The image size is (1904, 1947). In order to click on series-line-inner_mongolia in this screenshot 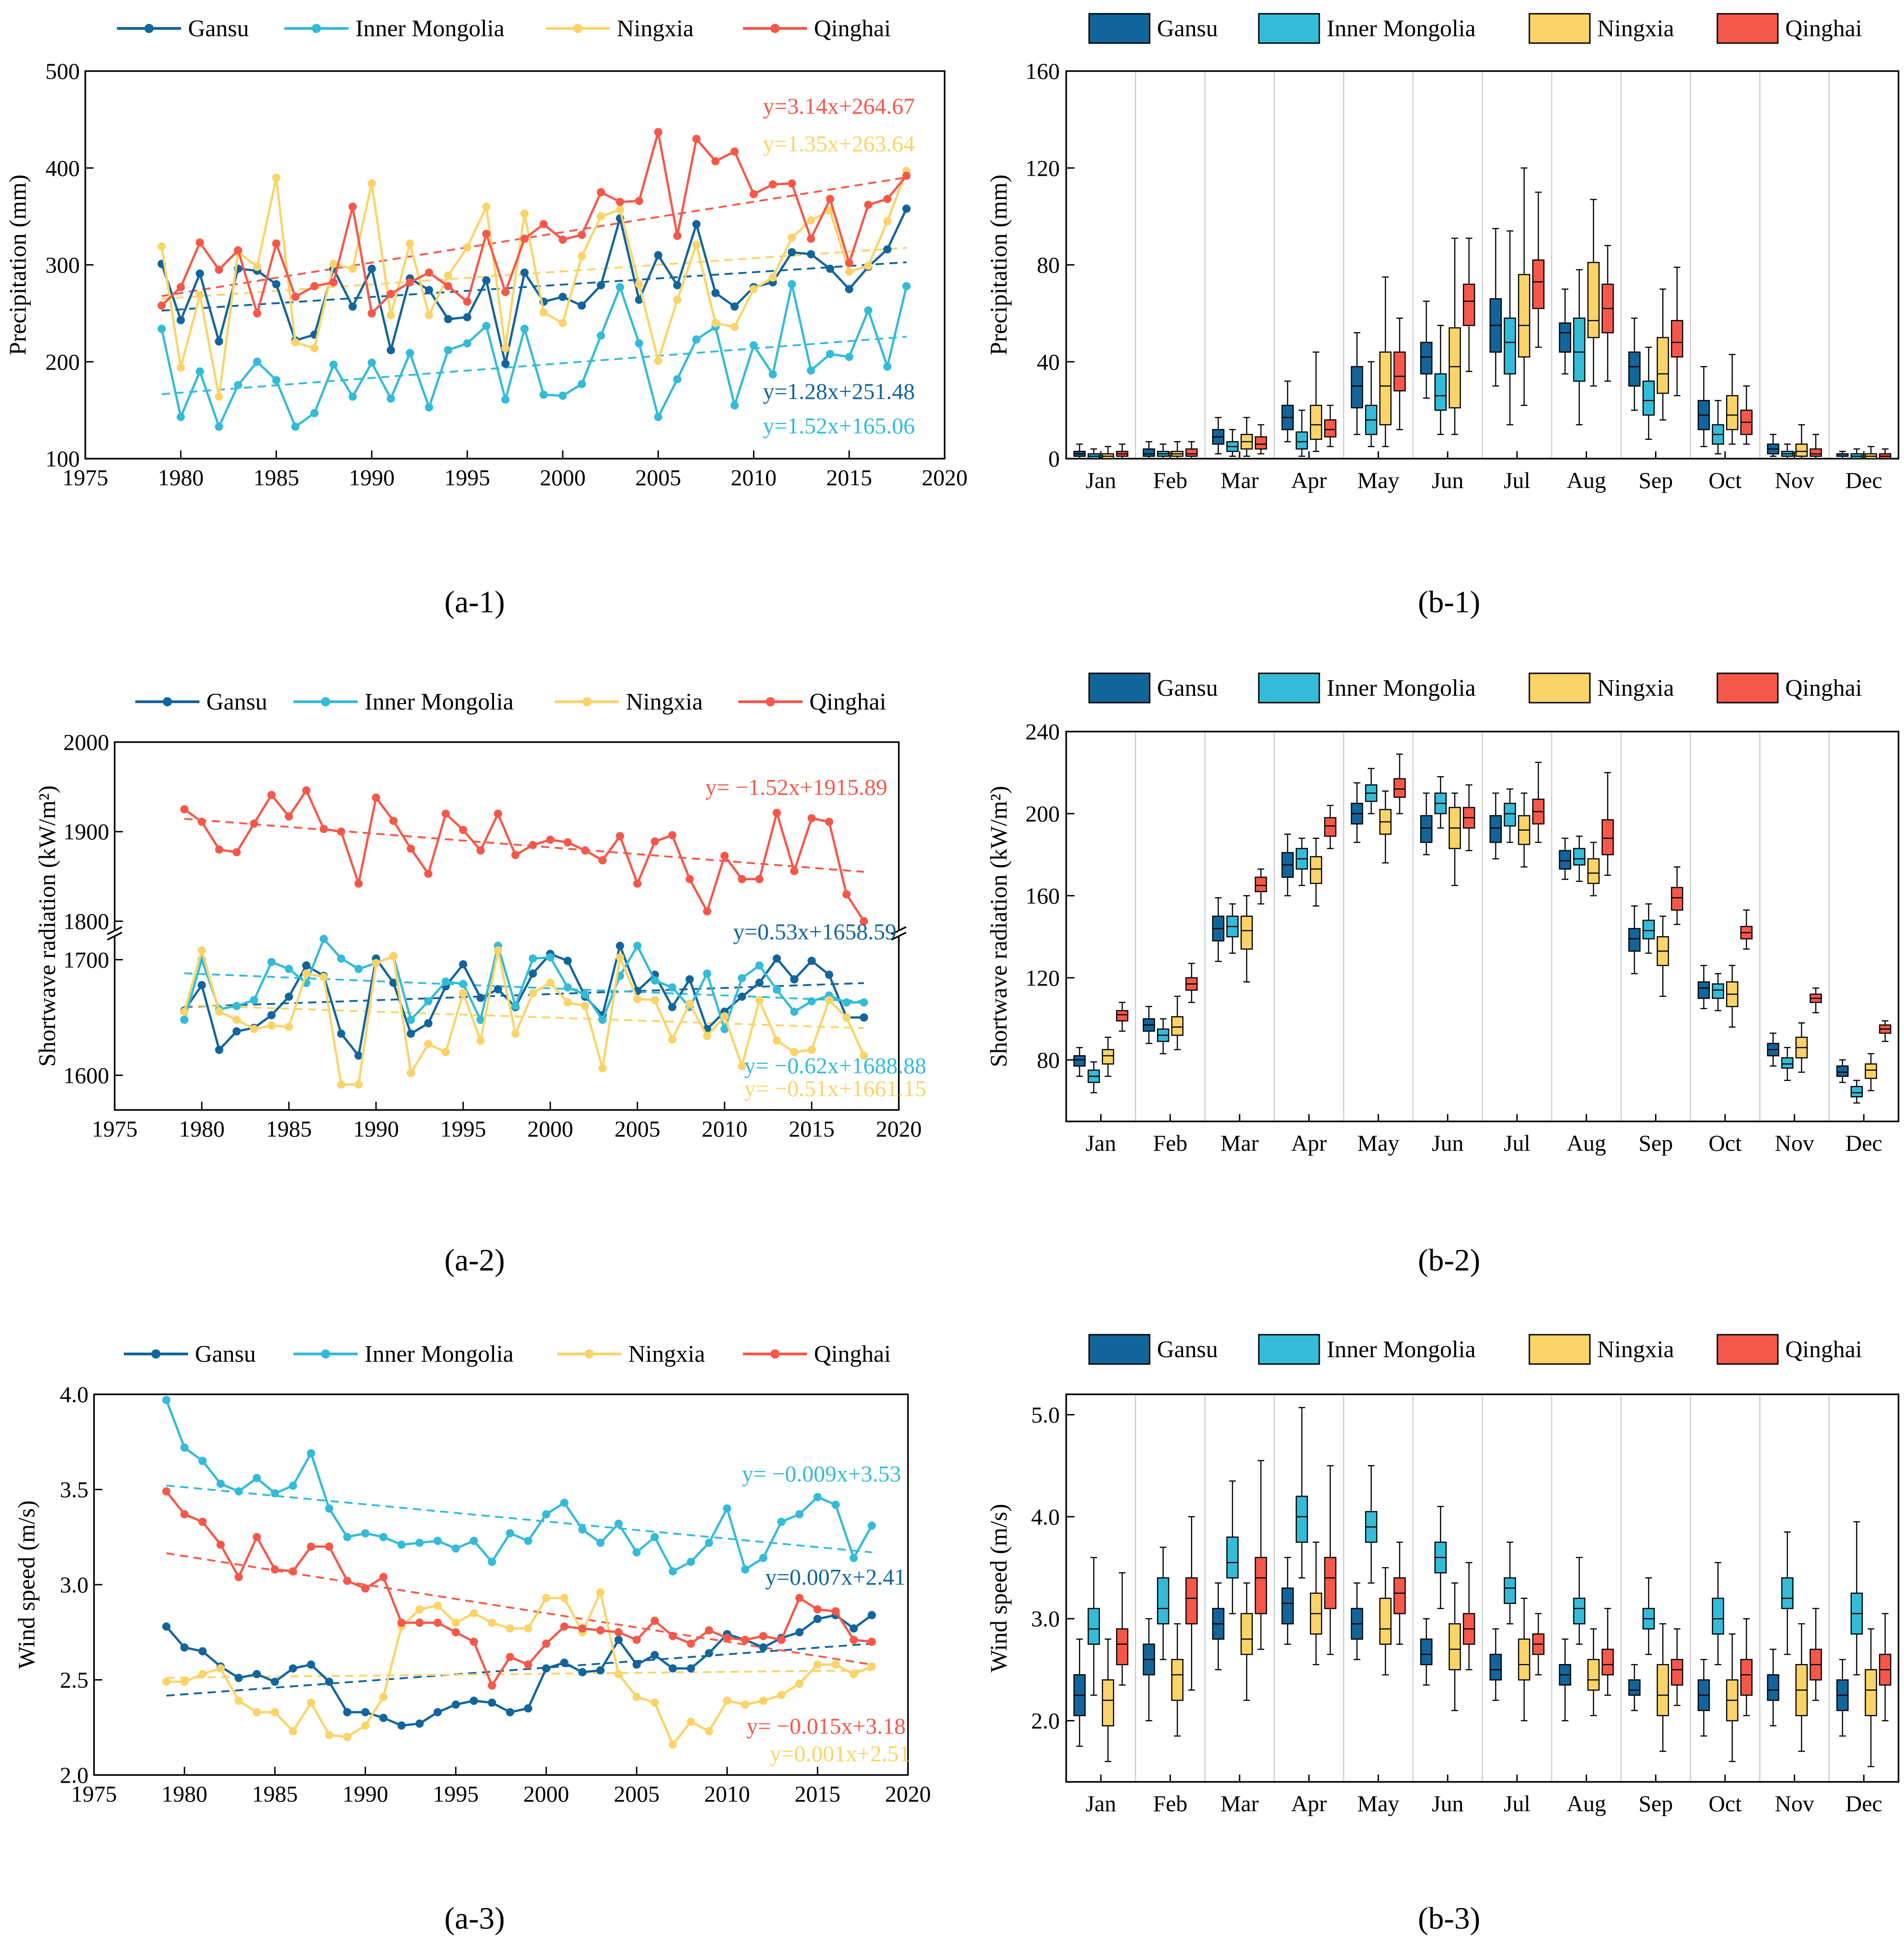, I will do `click(519, 1486)`.